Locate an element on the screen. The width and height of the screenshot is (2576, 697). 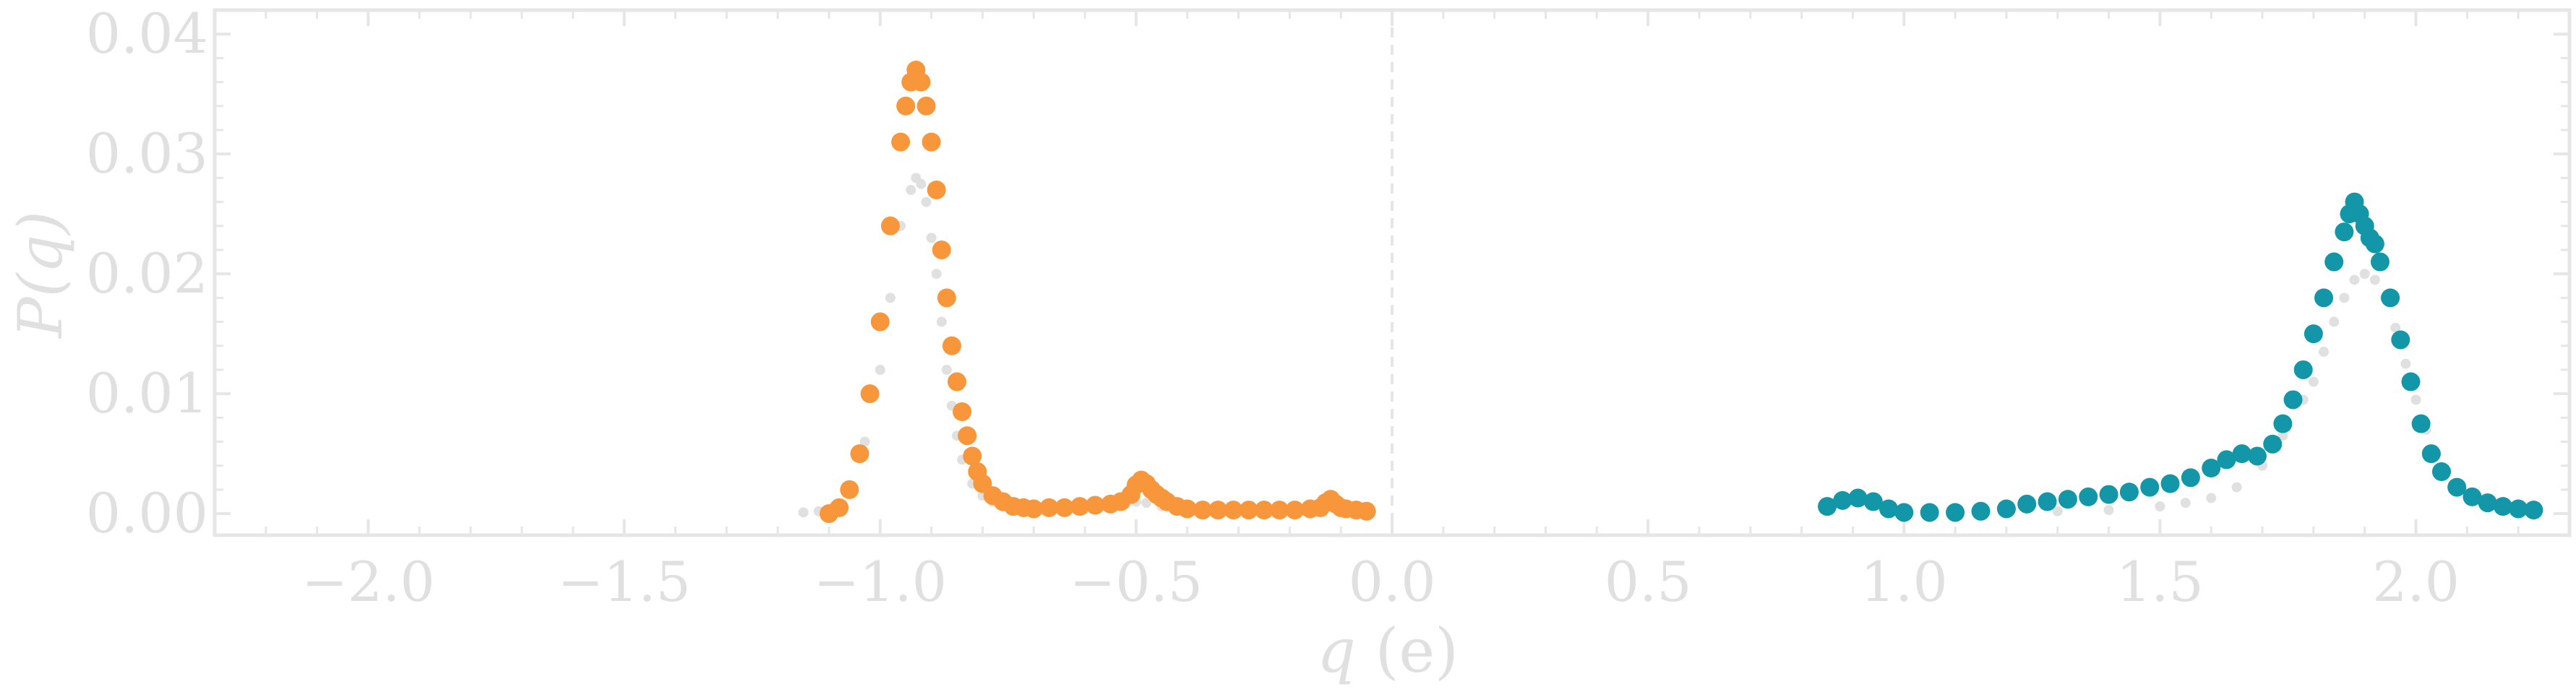
x-tick-label: −1.5 is located at coordinates (624, 582).